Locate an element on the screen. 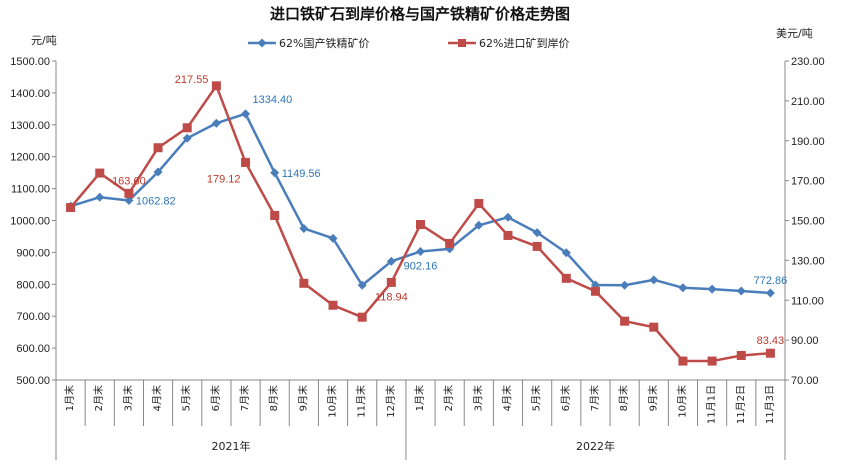  data-label: 83.43 is located at coordinates (771, 341).